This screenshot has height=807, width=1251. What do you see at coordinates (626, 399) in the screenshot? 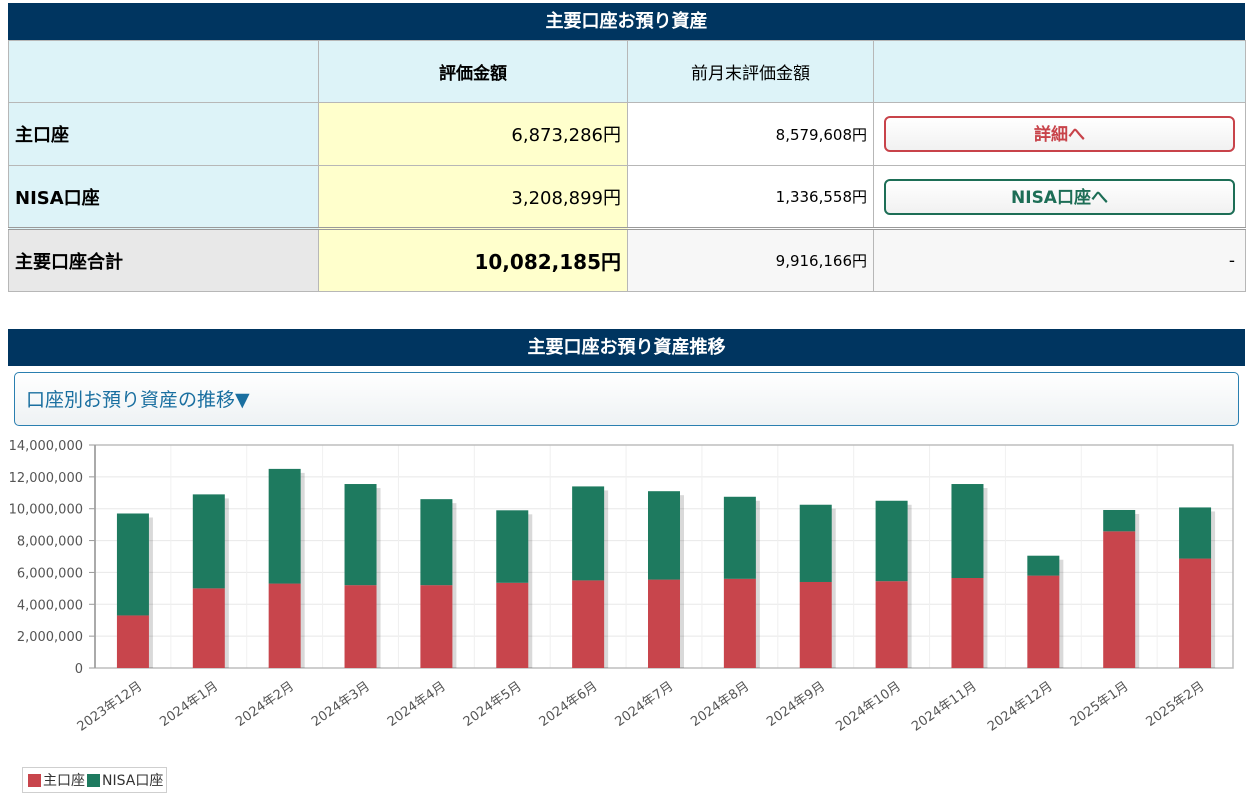
I see `account-history-toggle: 口座別お預り資産の推移▼` at bounding box center [626, 399].